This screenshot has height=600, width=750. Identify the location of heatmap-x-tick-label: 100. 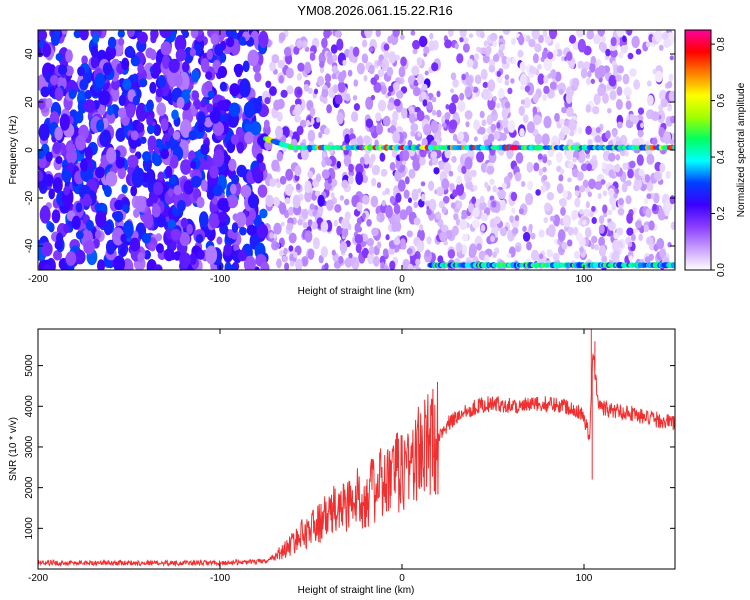
(584, 279).